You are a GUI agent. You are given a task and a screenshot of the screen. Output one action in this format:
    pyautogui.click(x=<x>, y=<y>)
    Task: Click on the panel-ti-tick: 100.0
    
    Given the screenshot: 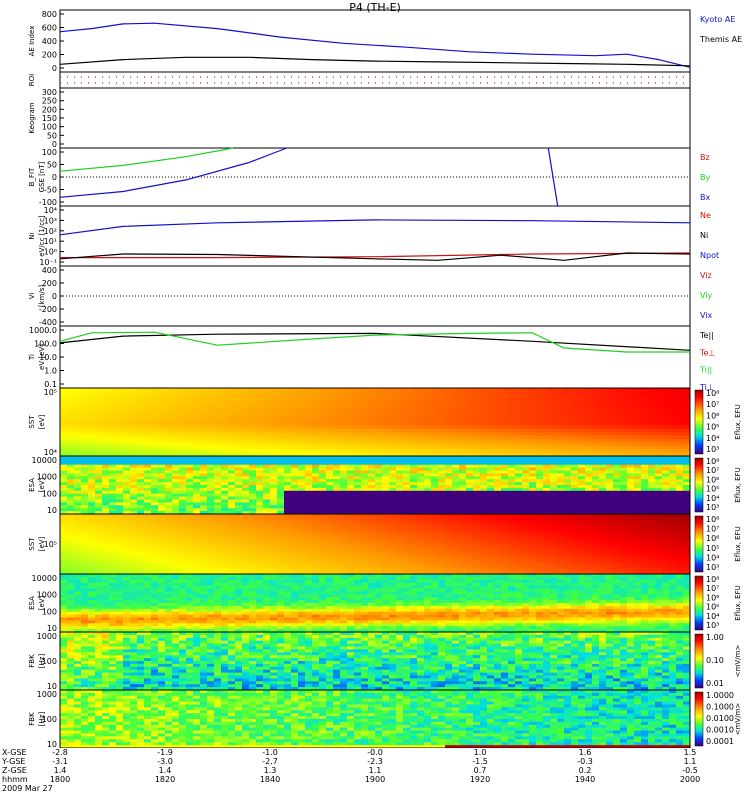 What is the action you would take?
    pyautogui.click(x=45, y=344)
    